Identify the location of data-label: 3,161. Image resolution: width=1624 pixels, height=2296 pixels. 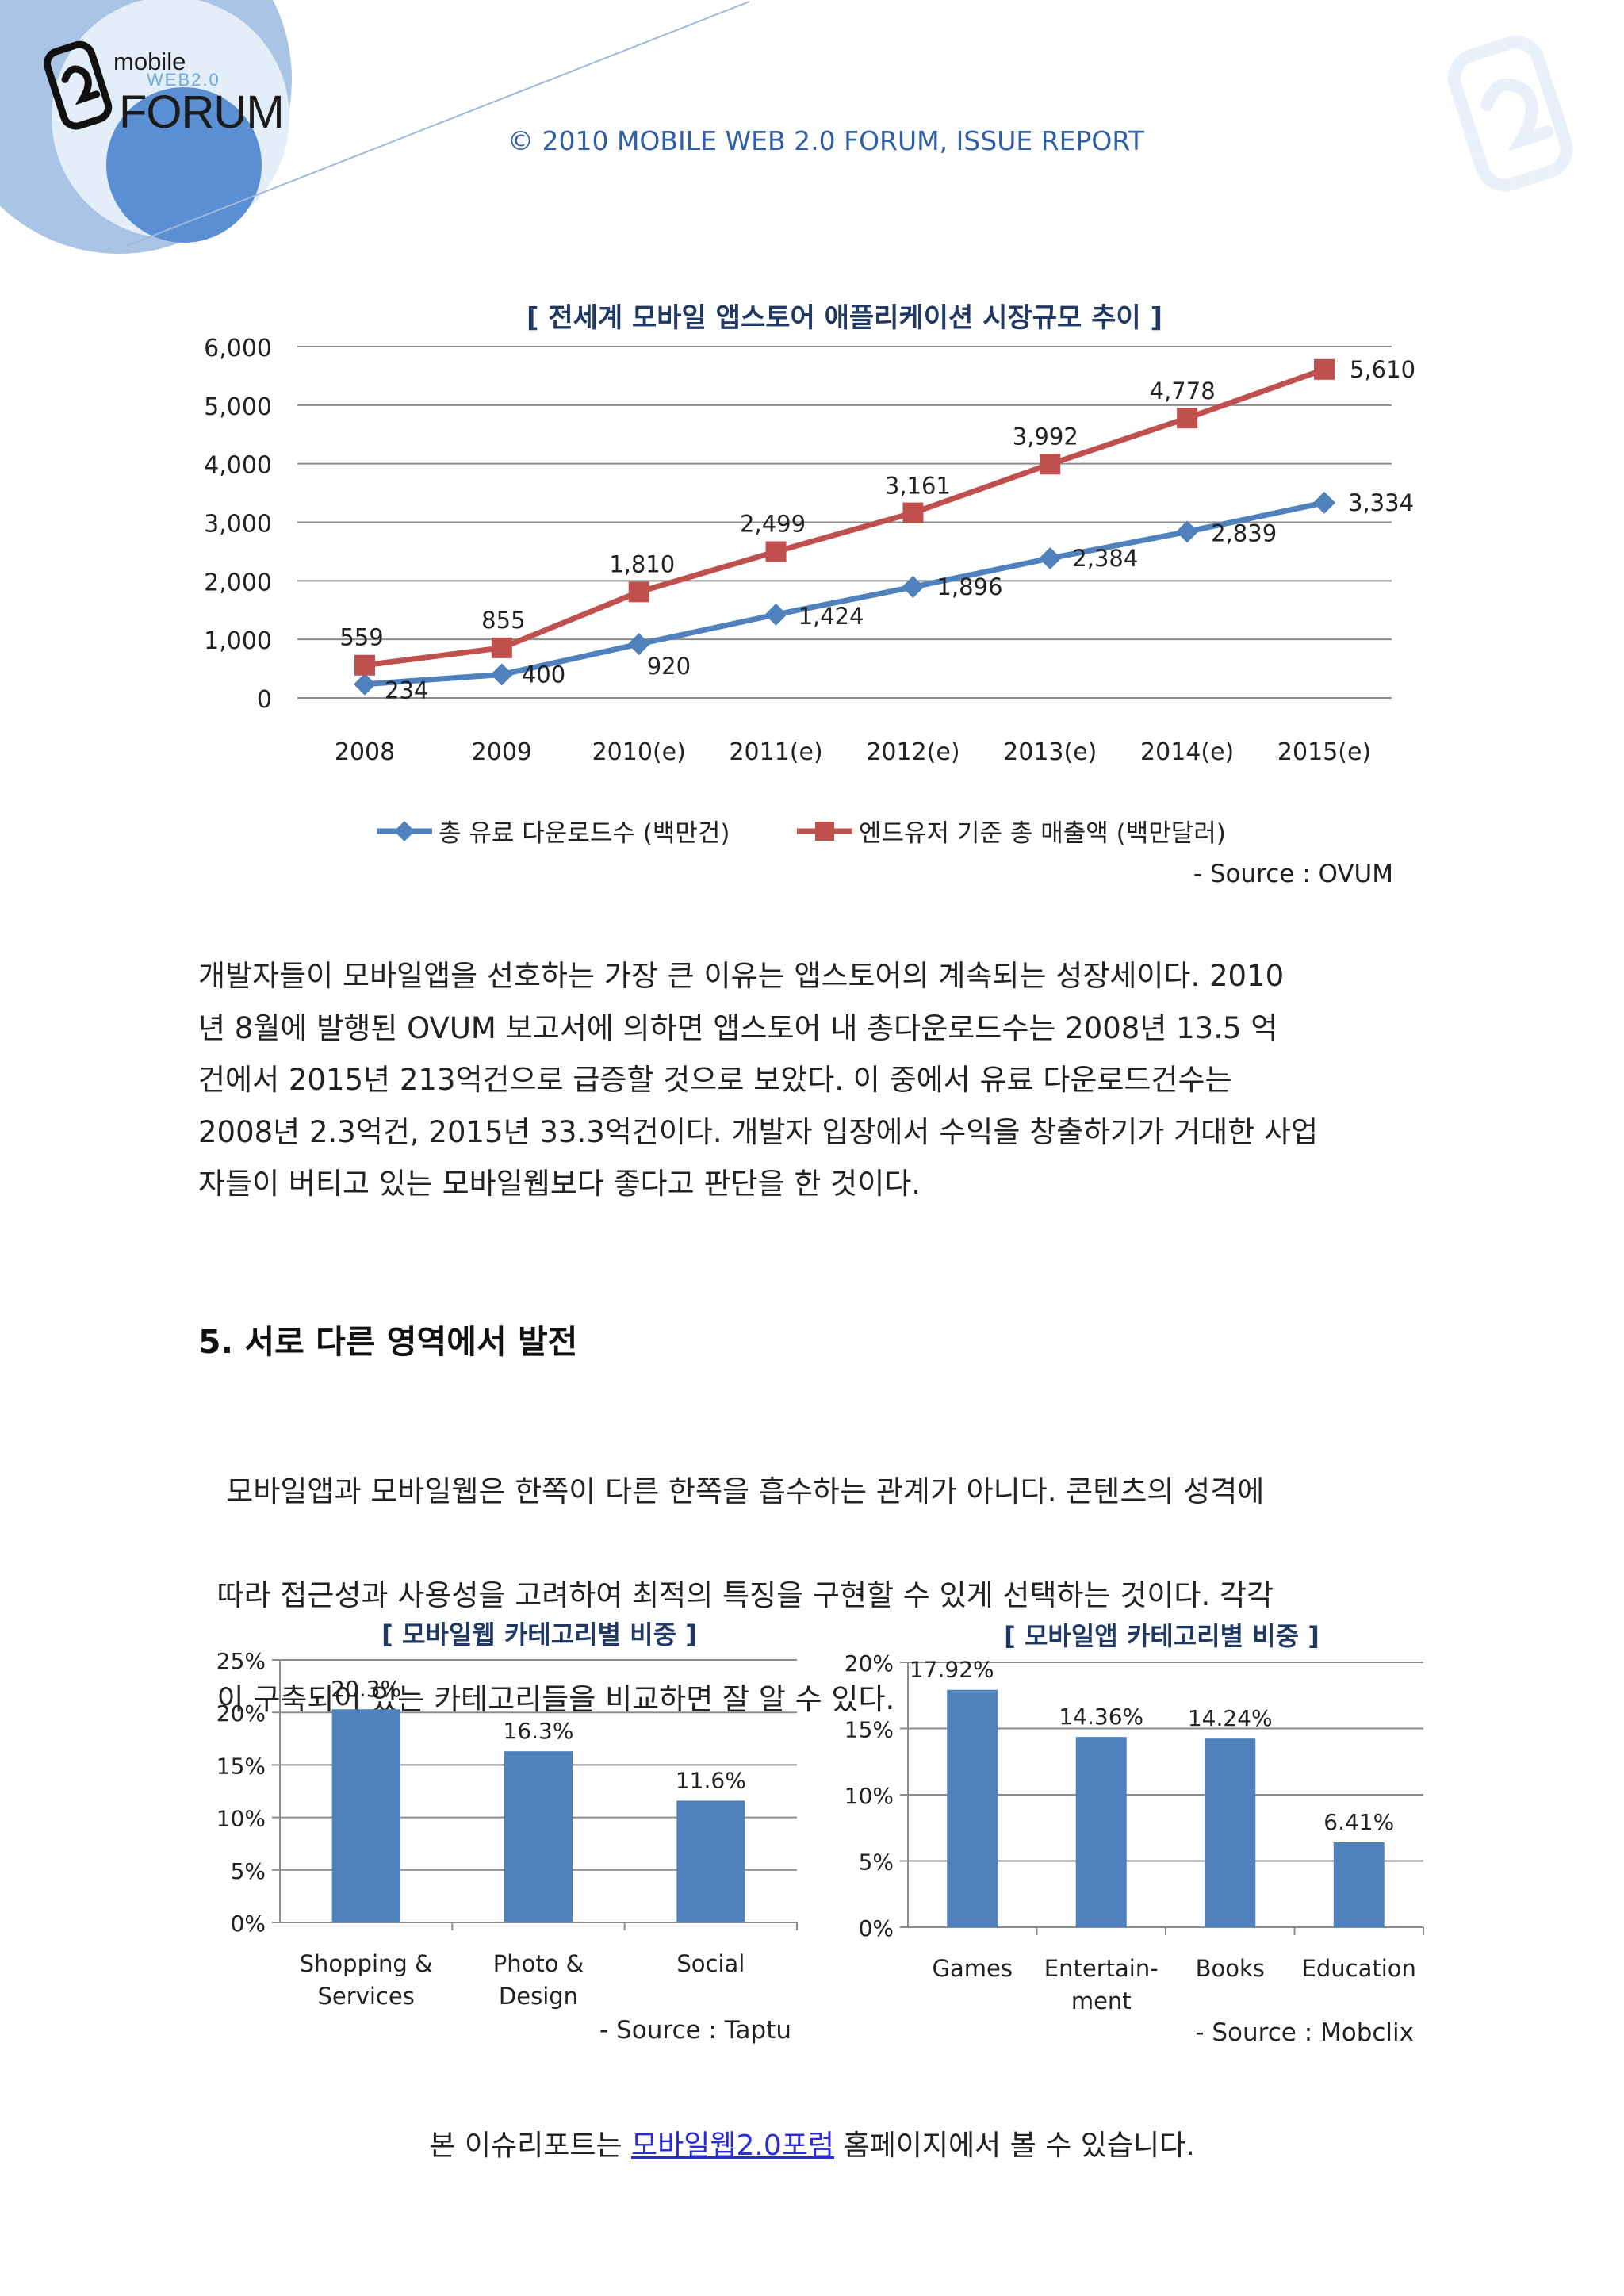
(918, 486).